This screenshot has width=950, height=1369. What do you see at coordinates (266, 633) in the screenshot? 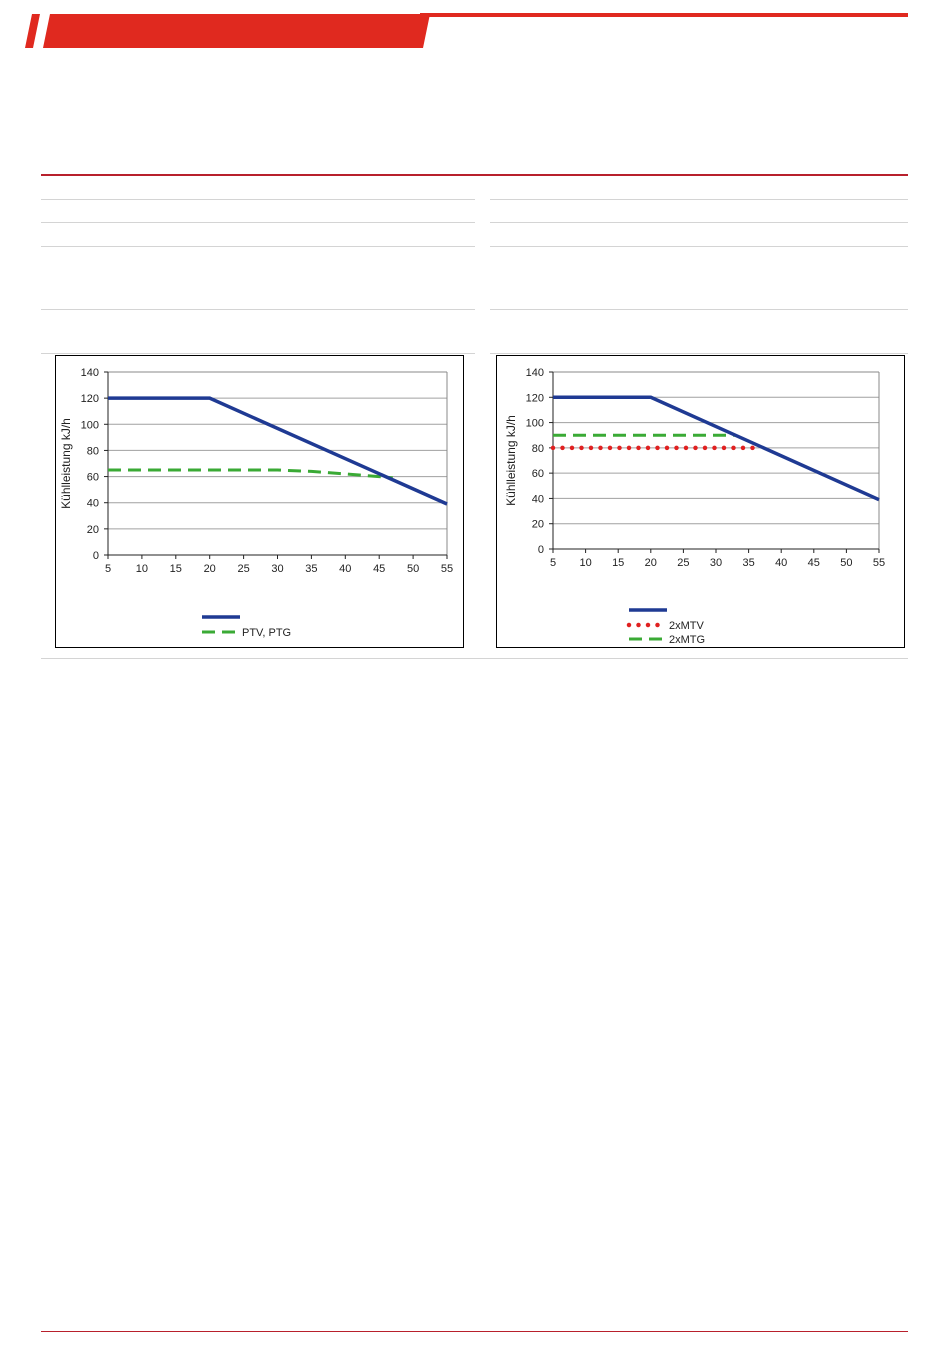
I see `legend-label: PTV, PTG` at bounding box center [266, 633].